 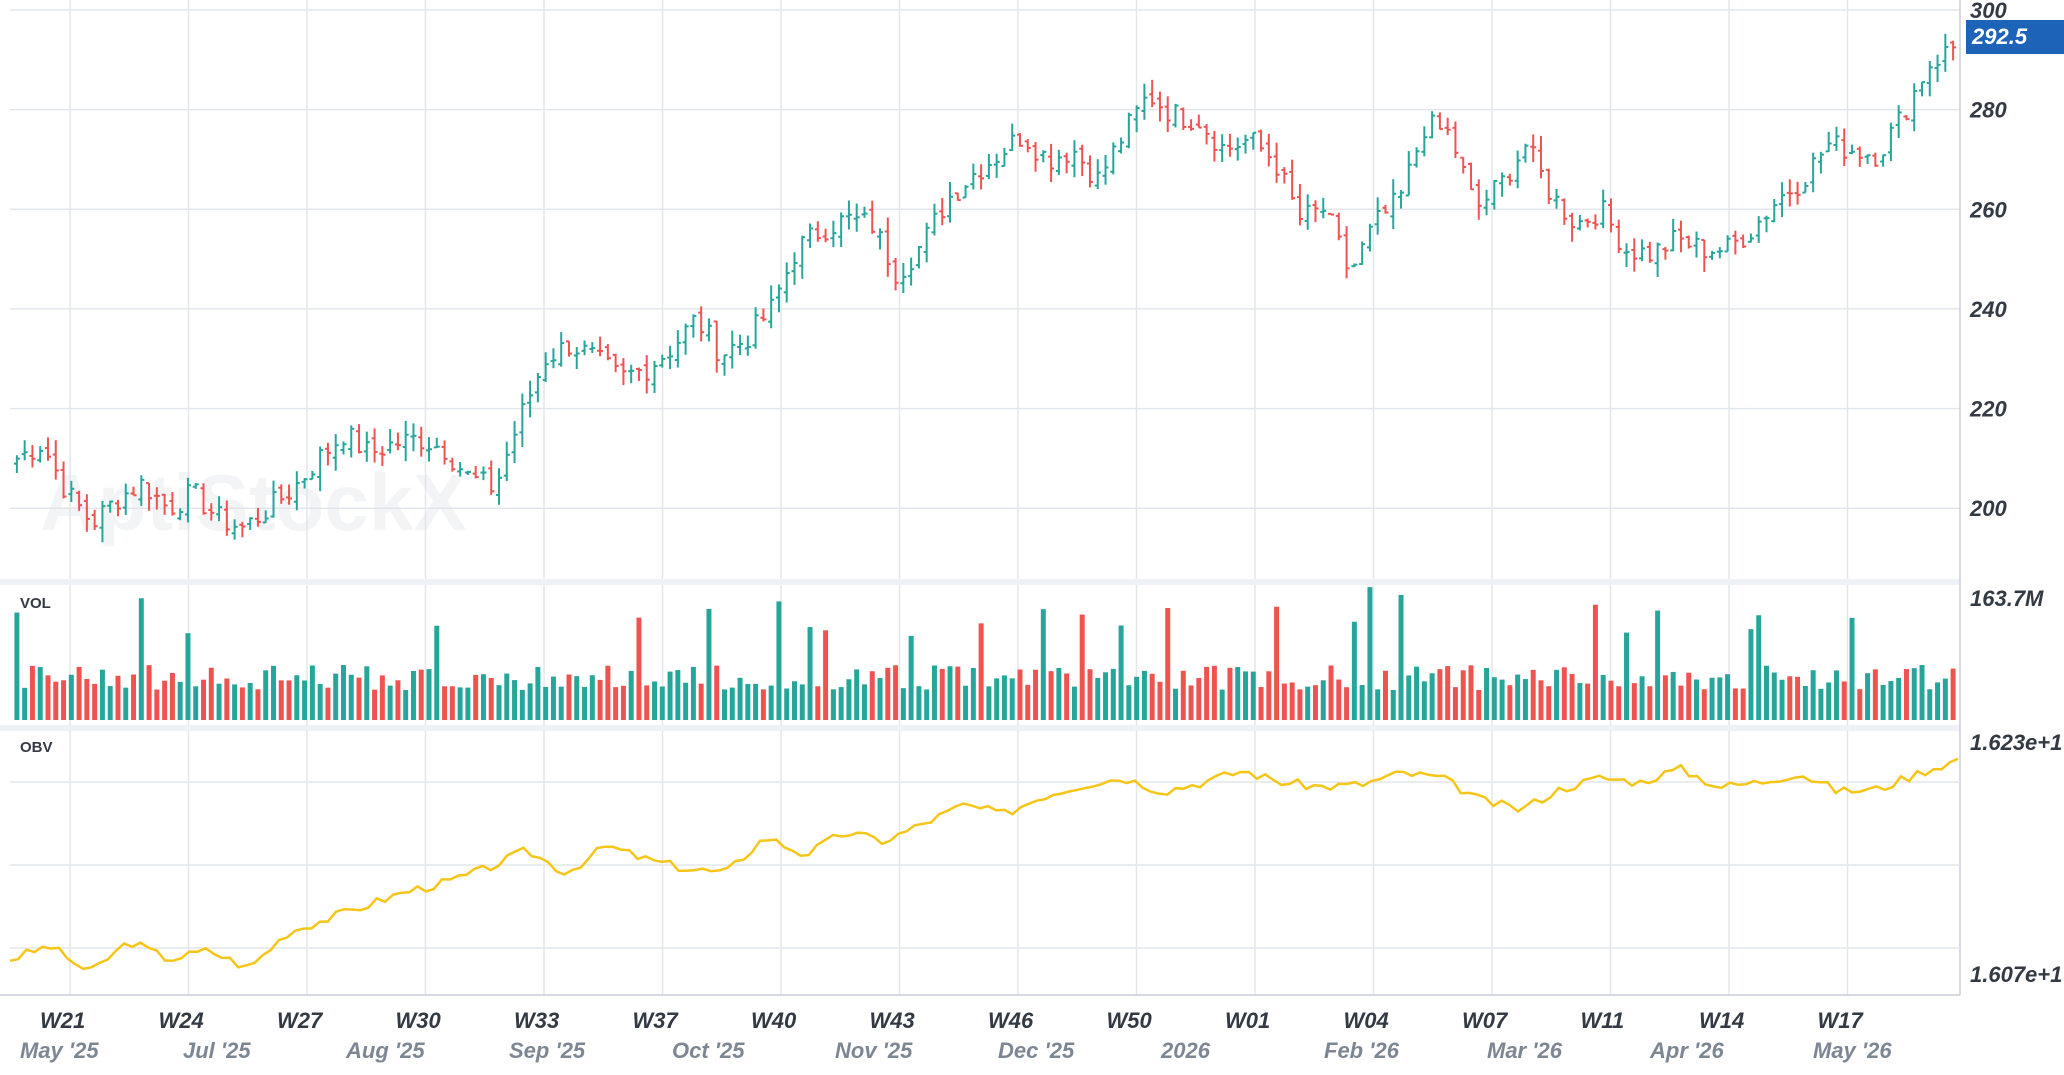 I want to click on month-tick-label: Apr '26, so click(x=1686, y=1050).